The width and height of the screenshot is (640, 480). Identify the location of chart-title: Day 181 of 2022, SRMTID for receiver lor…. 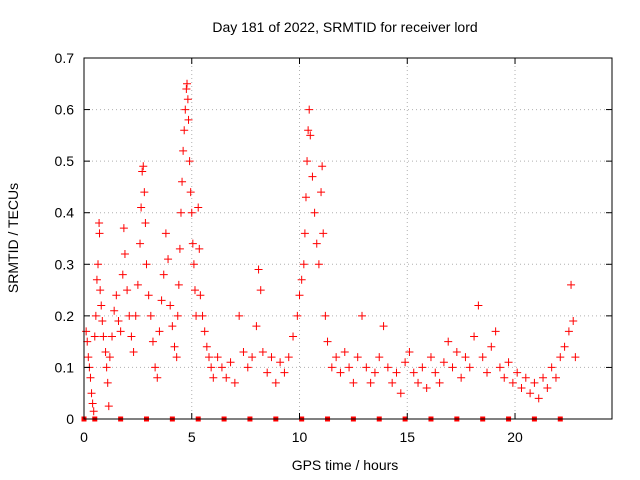
(344, 27).